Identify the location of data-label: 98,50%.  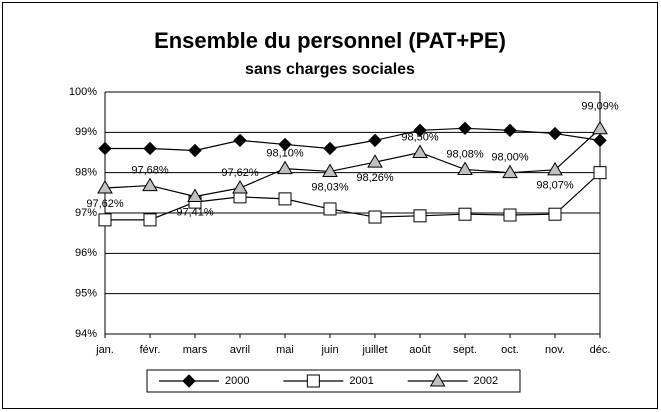
(420, 137).